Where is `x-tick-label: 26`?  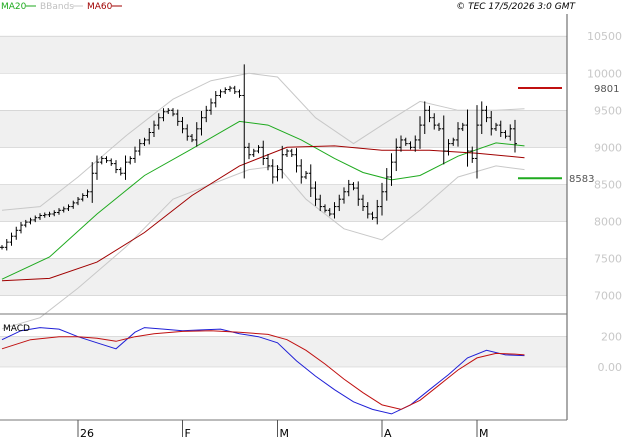 x-tick-label: 26 is located at coordinates (87, 433).